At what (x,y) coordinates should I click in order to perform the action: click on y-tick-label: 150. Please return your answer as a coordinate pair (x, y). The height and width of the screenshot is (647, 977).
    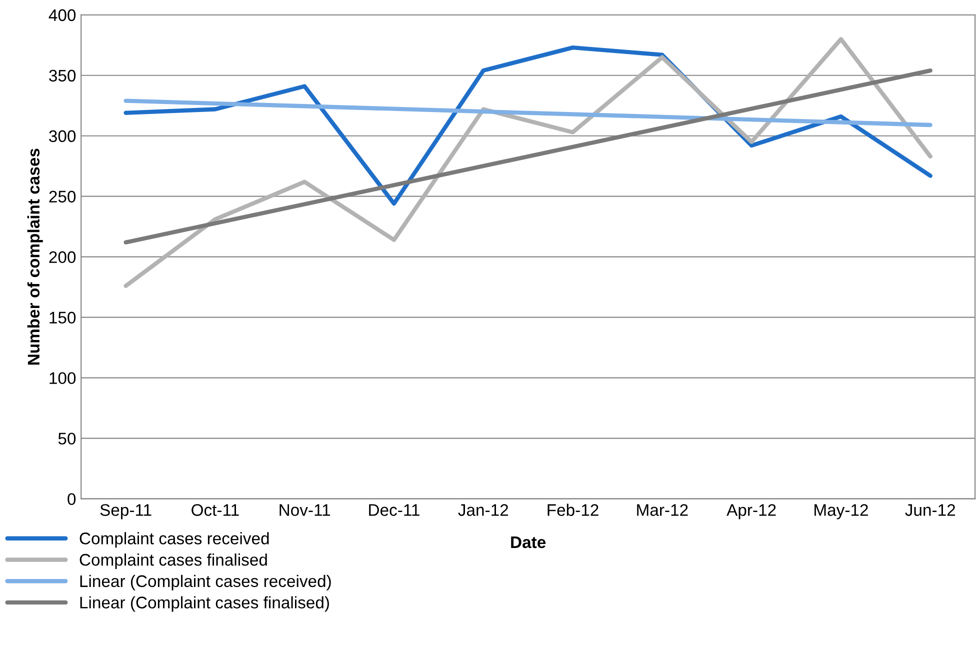
    Looking at the image, I should click on (63, 318).